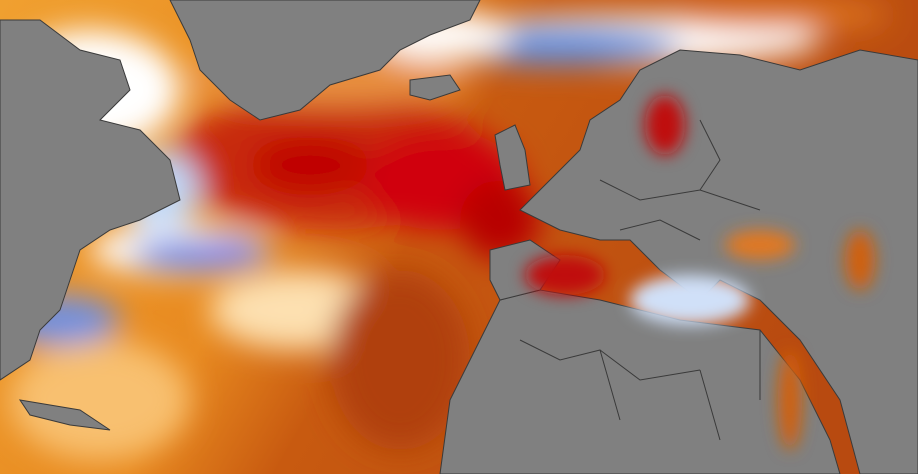  I want to click on greenland, so click(325, 60).